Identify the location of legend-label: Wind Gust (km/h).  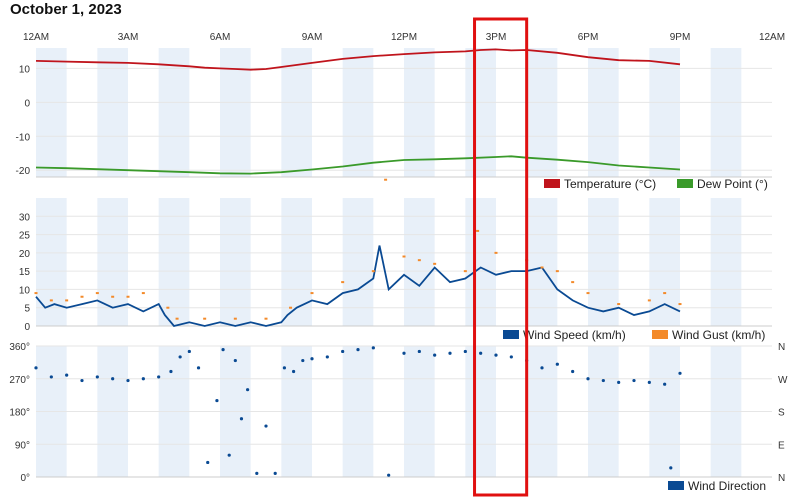
(718, 335).